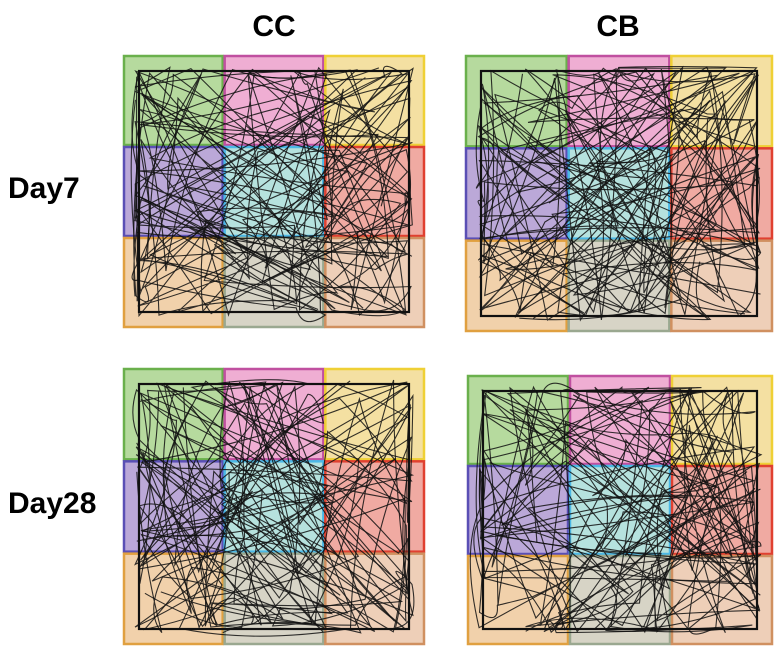 This screenshot has height=655, width=781. I want to click on column-label: CC, so click(273, 26).